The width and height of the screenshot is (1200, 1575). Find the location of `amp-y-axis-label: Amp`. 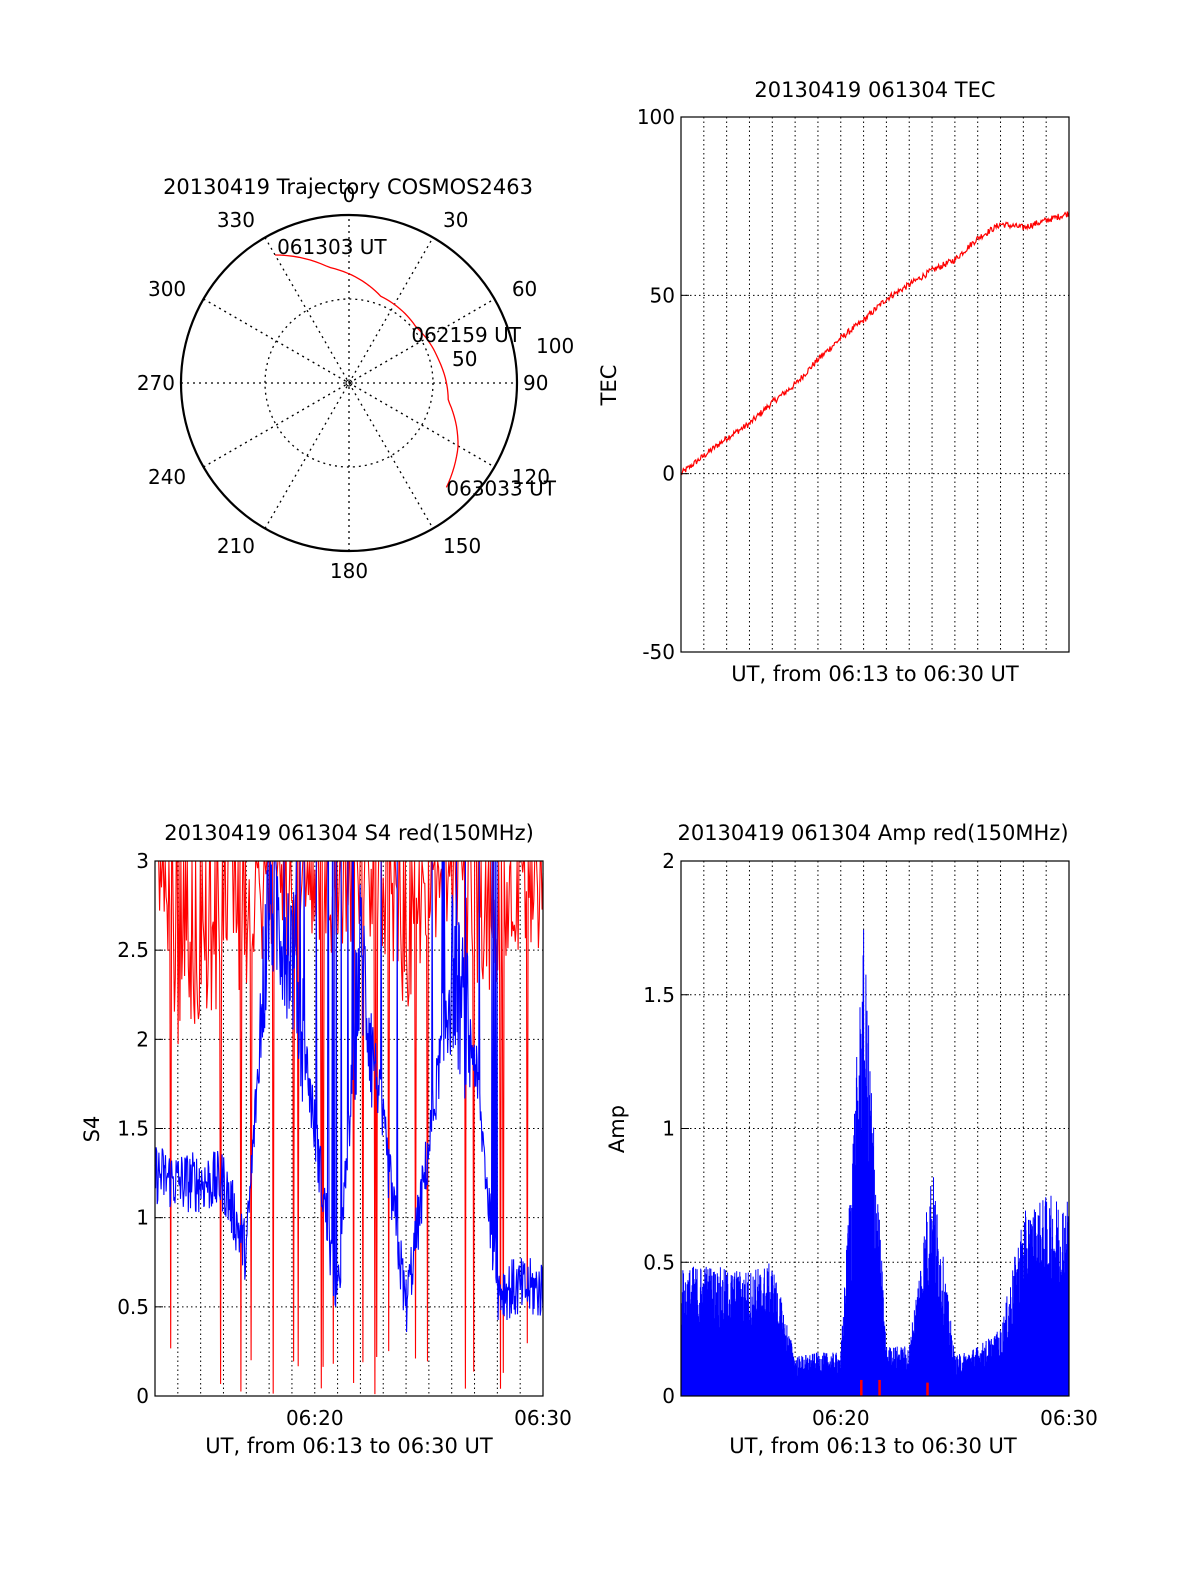

amp-y-axis-label: Amp is located at coordinates (617, 1129).